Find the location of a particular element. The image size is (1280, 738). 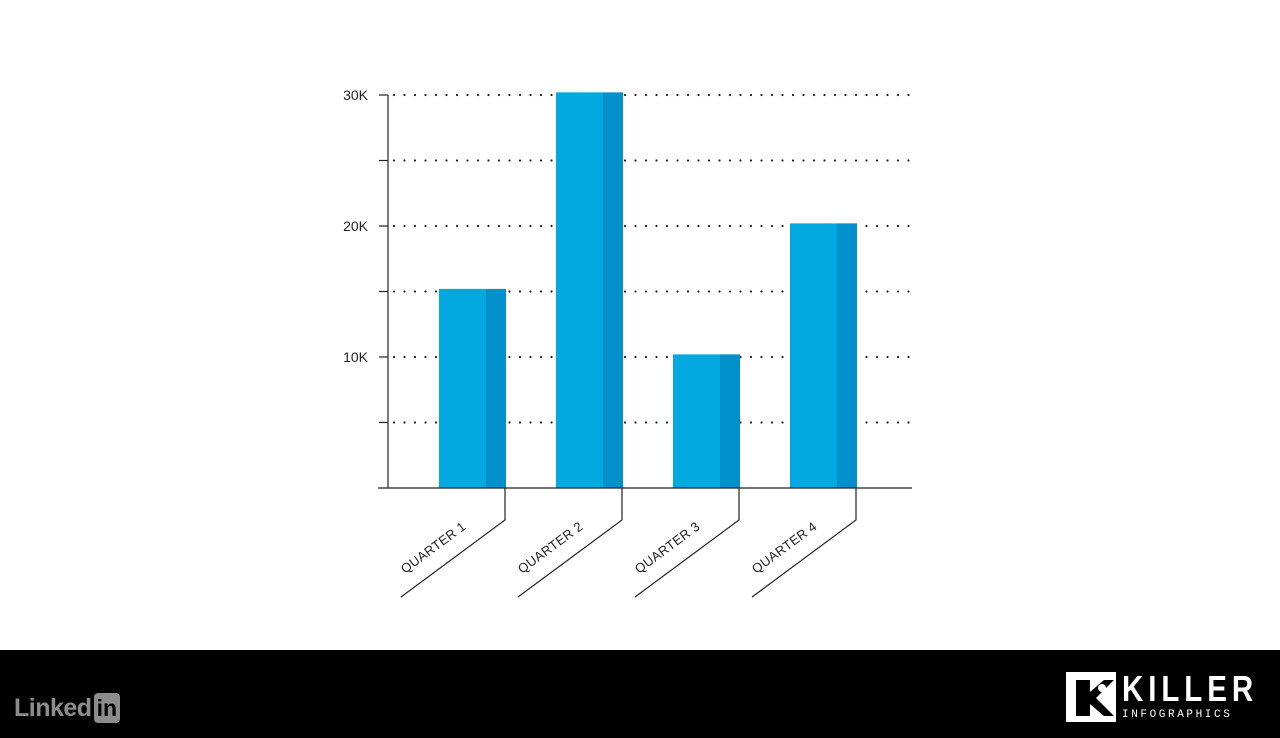

y-tick-label: 10K is located at coordinates (356, 357).